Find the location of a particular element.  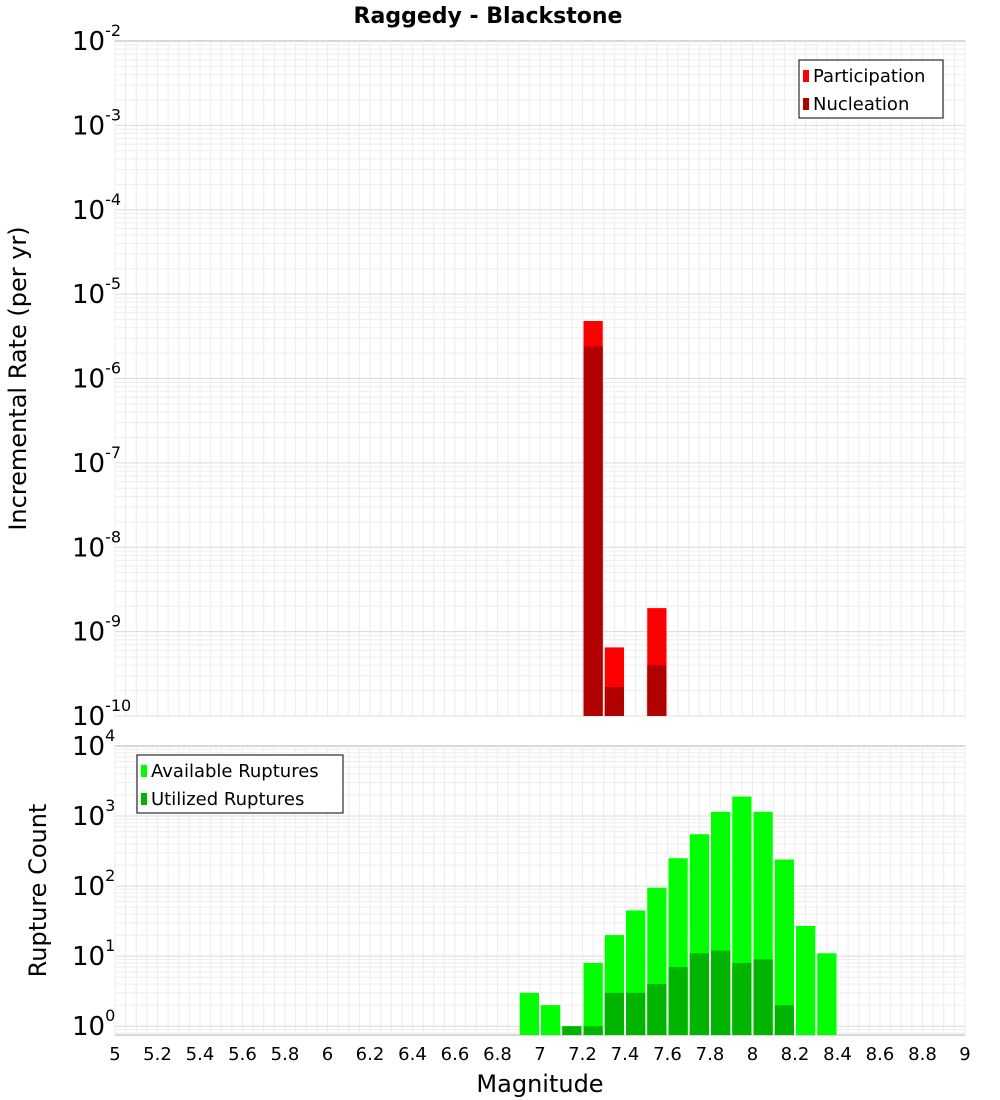

legend-label: Nucleation is located at coordinates (861, 104).